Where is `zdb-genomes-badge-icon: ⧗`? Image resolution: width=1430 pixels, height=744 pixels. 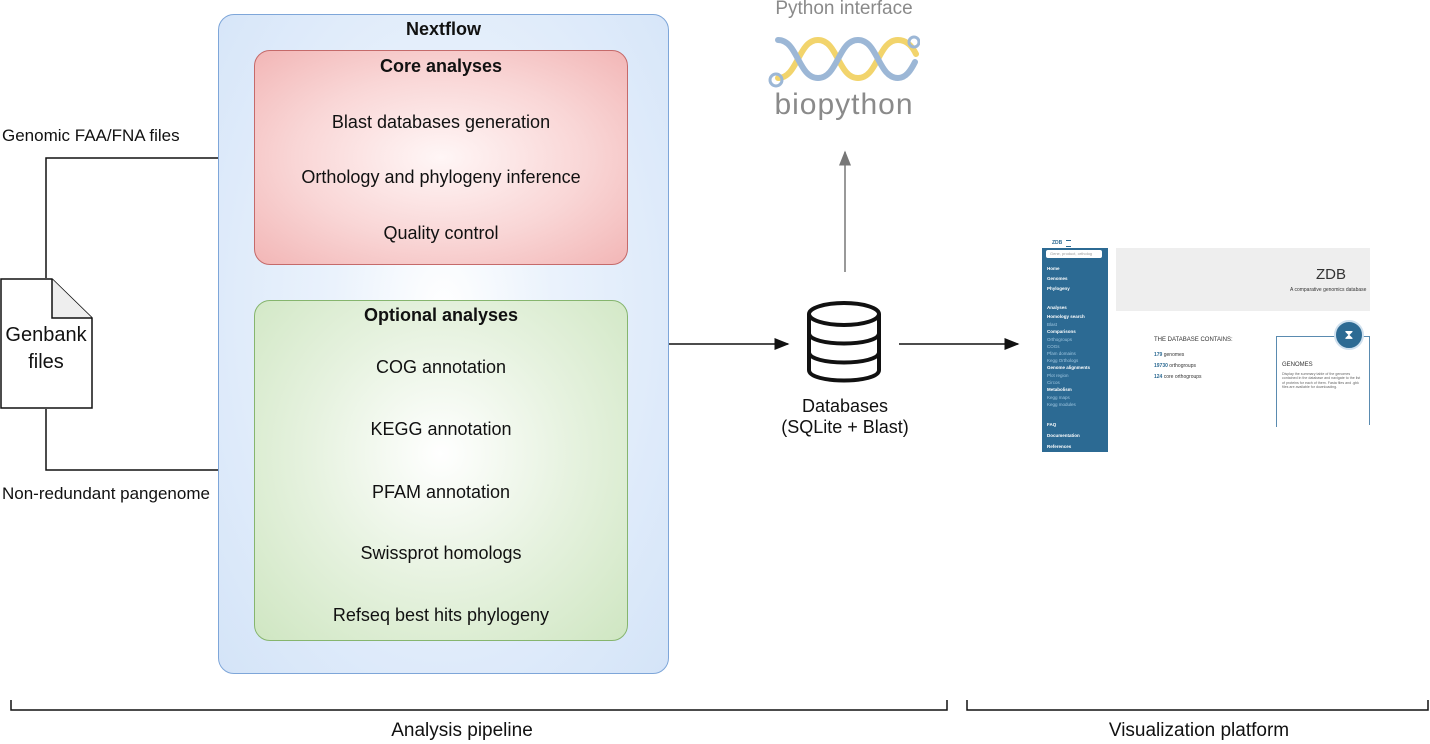
zdb-genomes-badge-icon: ⧗ is located at coordinates (1349, 335).